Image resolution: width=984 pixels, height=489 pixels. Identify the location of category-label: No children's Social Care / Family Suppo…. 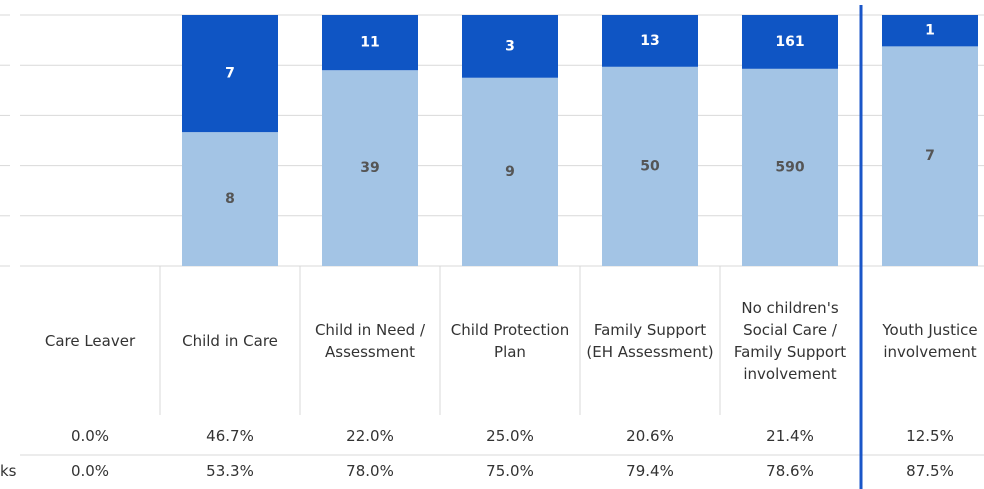
(790, 341).